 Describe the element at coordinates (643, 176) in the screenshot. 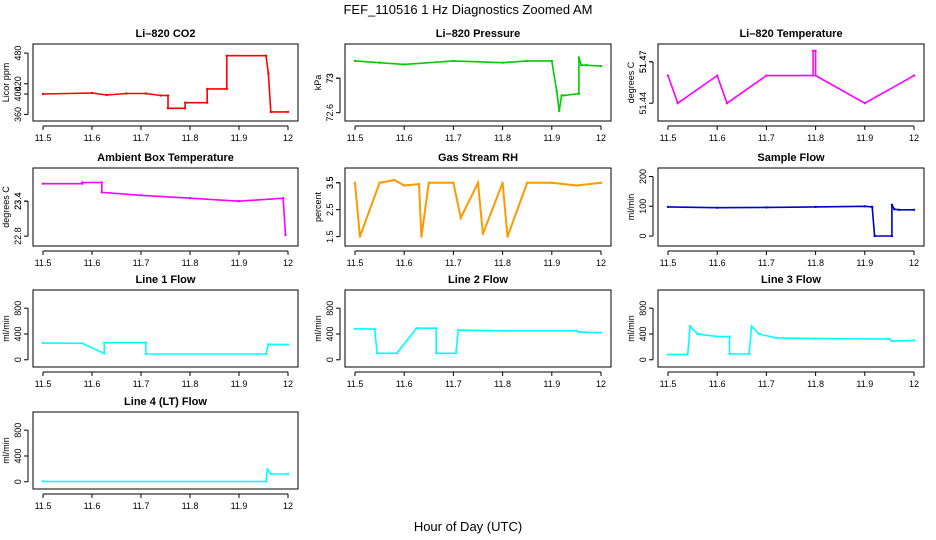

I see `y-tick-label: 200` at that location.